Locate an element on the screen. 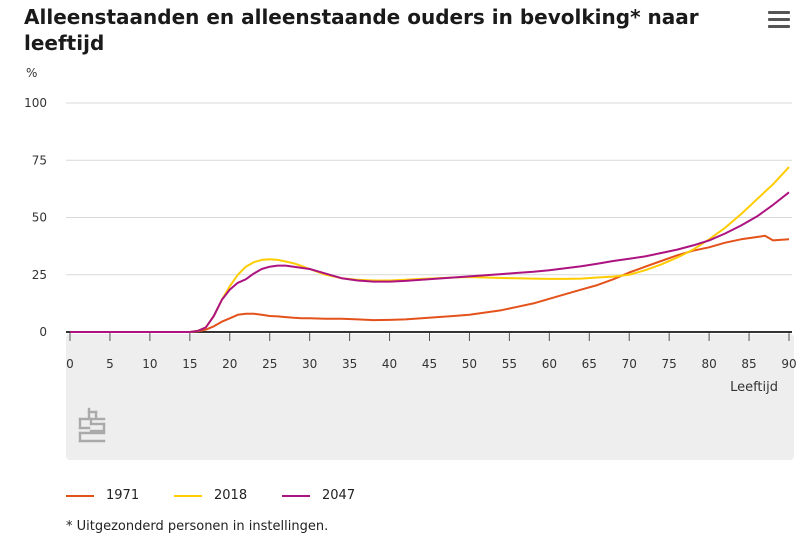 The width and height of the screenshot is (805, 547). x-tick-label: 50 is located at coordinates (469, 364).